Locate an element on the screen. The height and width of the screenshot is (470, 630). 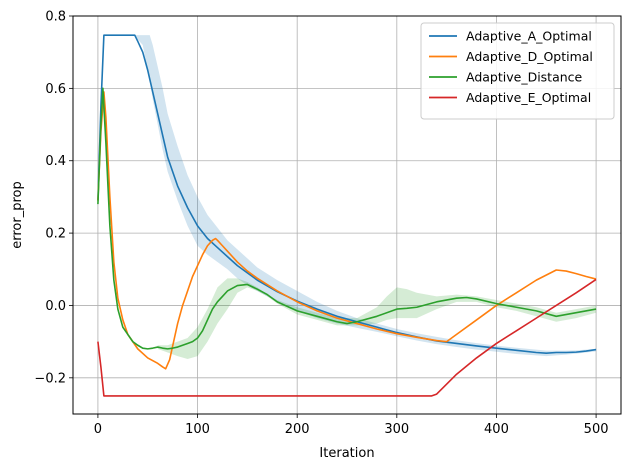
x-tick-label: 100 is located at coordinates (197, 429).